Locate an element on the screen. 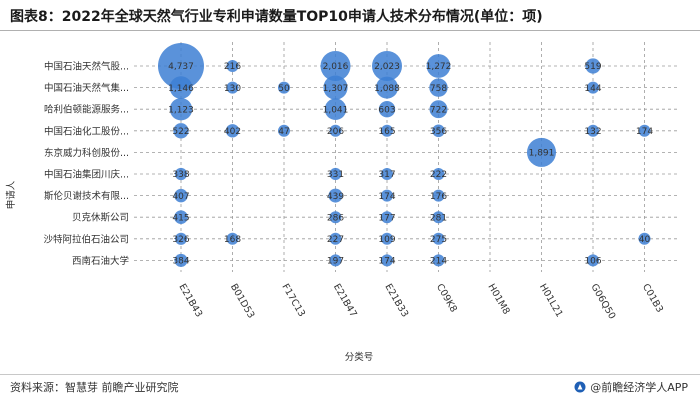  brand-logo-icon is located at coordinates (580, 387).